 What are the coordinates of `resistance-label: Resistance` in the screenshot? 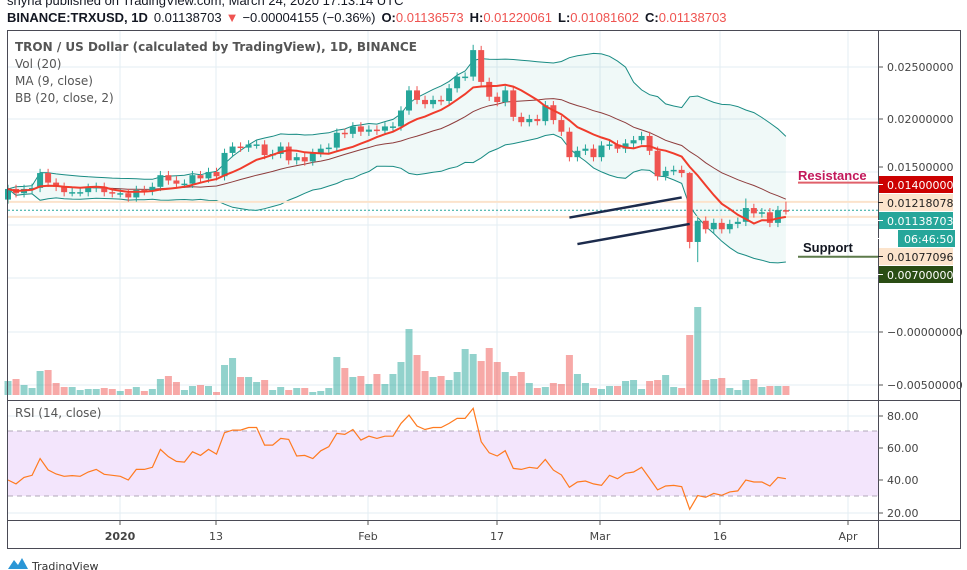 It's located at (832, 175).